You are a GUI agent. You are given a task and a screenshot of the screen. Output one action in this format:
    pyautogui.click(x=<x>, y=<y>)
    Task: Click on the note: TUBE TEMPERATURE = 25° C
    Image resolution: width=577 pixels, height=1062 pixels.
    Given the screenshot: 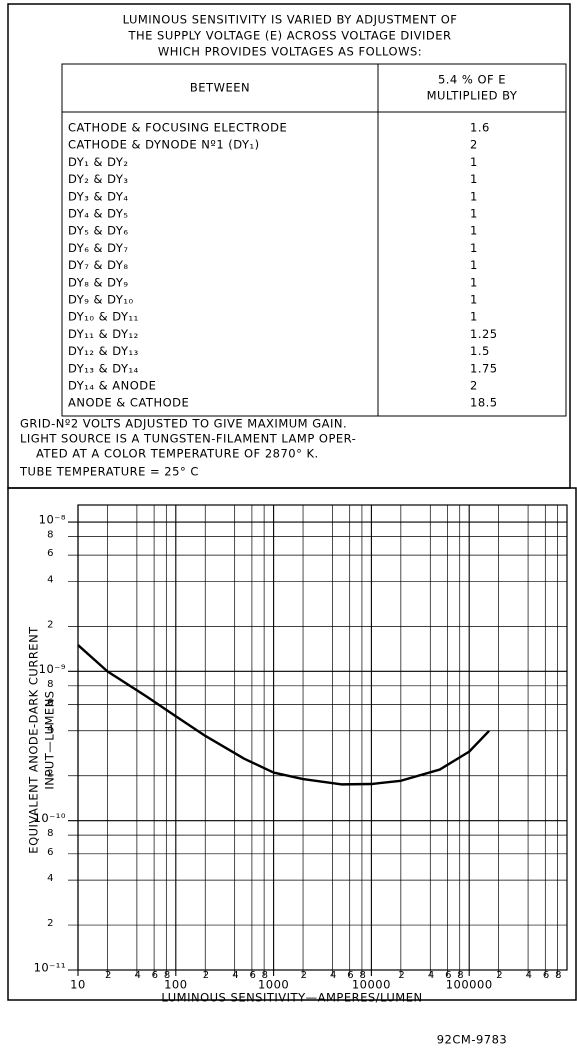 What is the action you would take?
    pyautogui.click(x=109, y=472)
    